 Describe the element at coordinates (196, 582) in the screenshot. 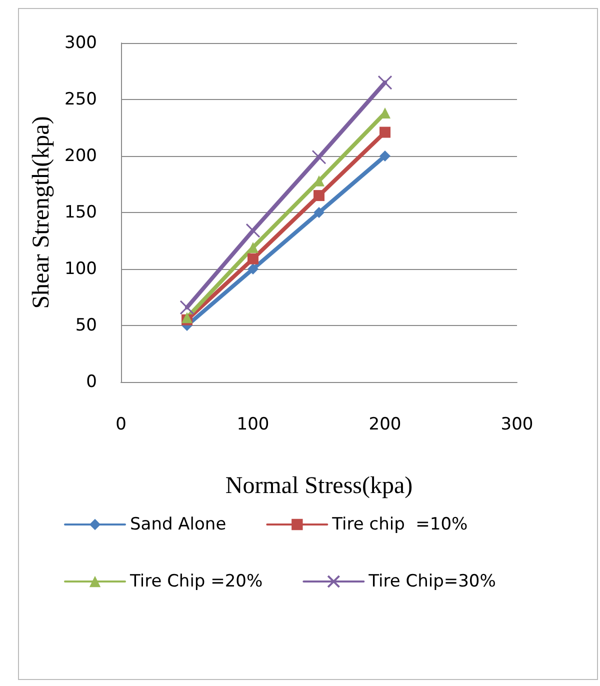

I see `legend-label: Tire Chip =20%` at that location.